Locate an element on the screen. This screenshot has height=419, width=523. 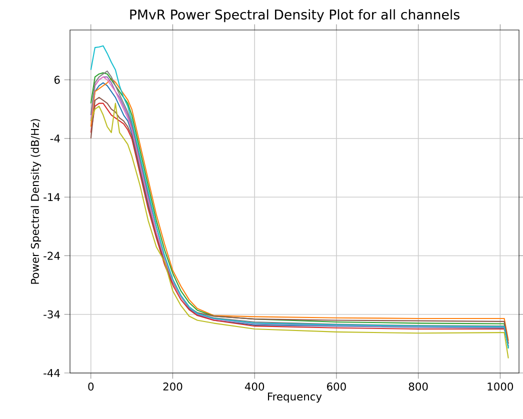
x-tick-label: 200 is located at coordinates (172, 386).